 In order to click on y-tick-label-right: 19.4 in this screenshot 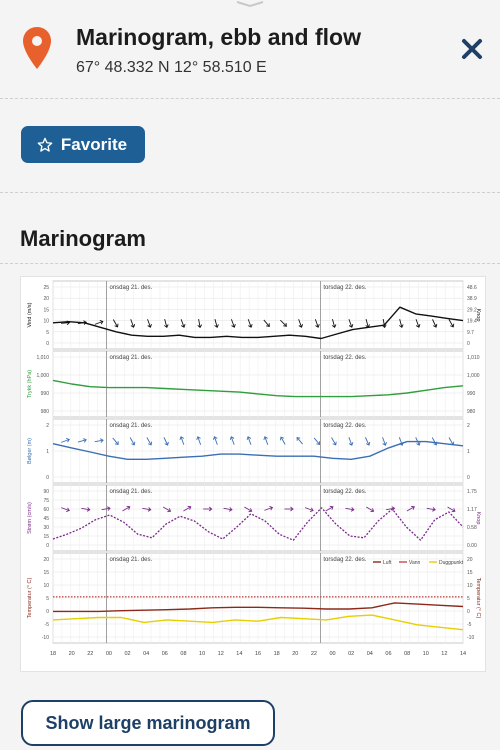, I will do `click(472, 322)`.